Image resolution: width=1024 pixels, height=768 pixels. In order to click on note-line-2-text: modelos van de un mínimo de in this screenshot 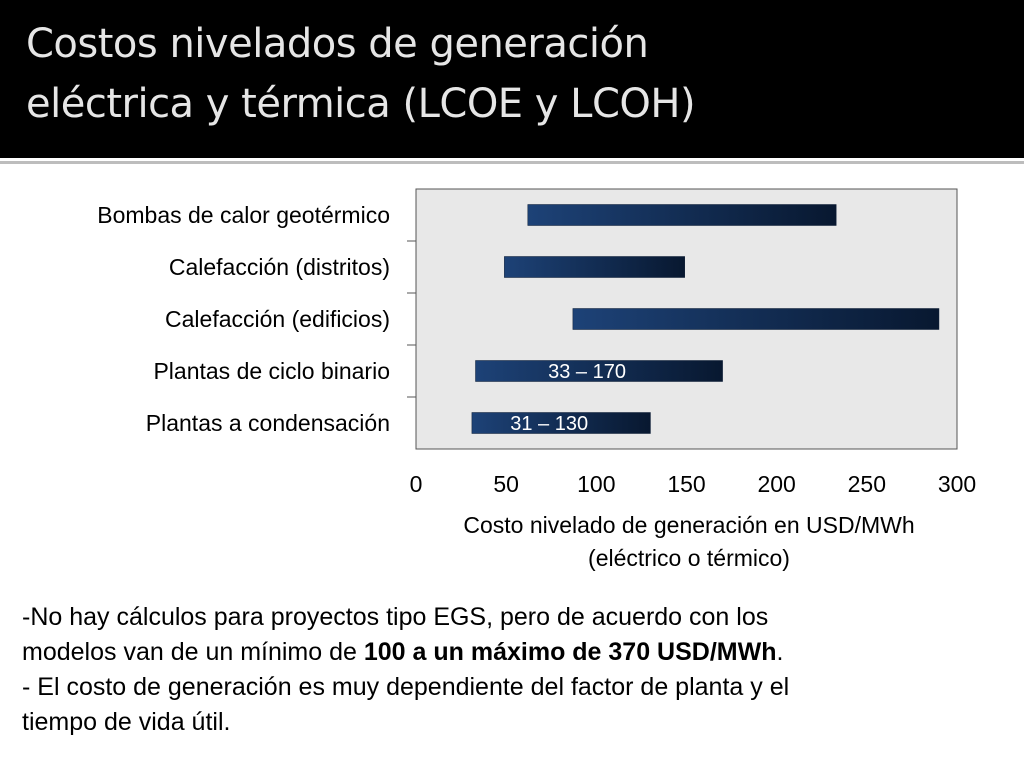, I will do `click(193, 652)`.